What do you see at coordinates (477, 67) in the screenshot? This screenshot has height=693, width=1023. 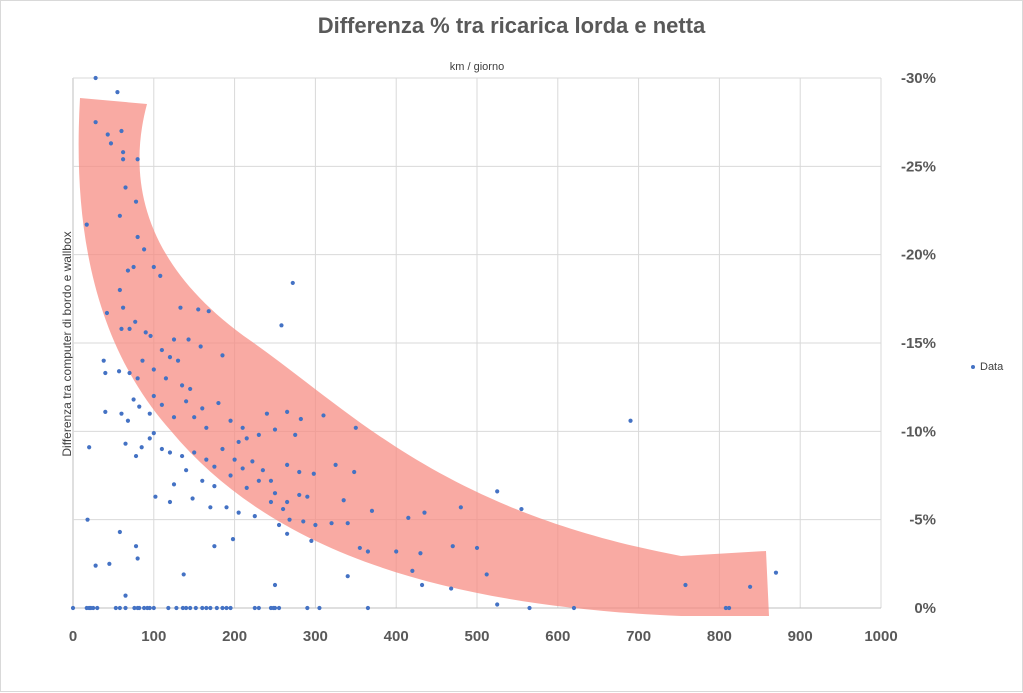 I see `x-axis-title: km / giorno` at bounding box center [477, 67].